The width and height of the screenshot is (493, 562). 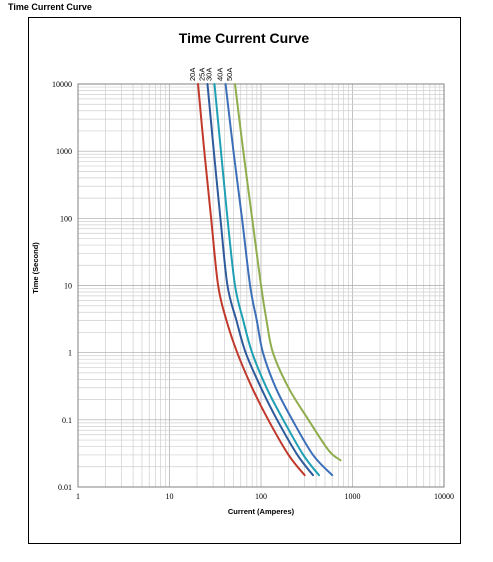 I want to click on x-axis-label: Current (Amperes), so click(x=261, y=511).